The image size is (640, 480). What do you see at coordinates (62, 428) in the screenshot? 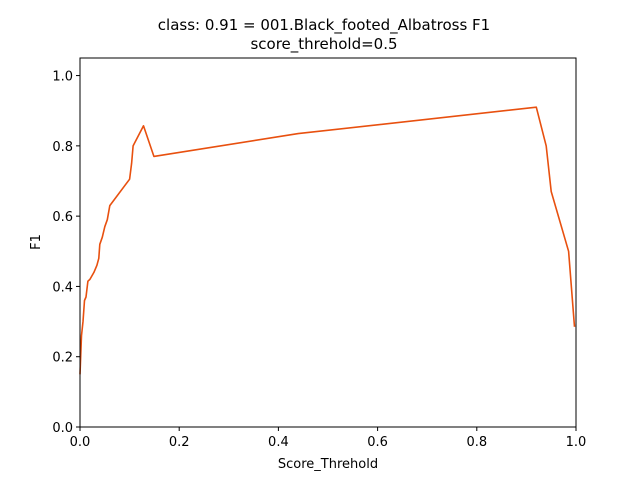
I see `y-tick-label: 0.0` at bounding box center [62, 428].